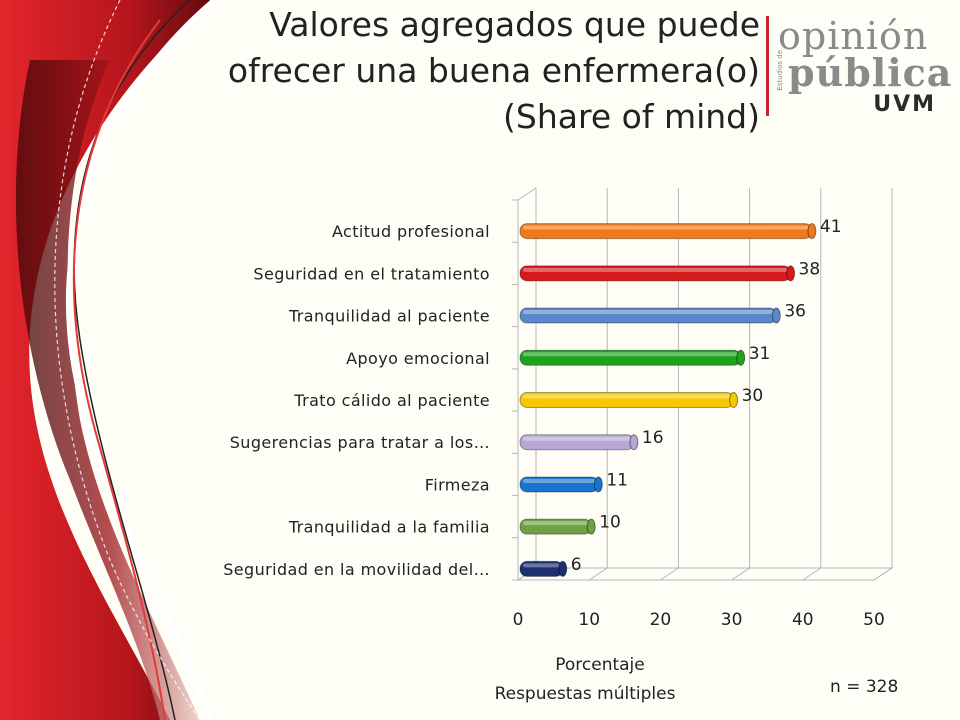 The image size is (960, 720). I want to click on data-label-3: 31, so click(760, 354).